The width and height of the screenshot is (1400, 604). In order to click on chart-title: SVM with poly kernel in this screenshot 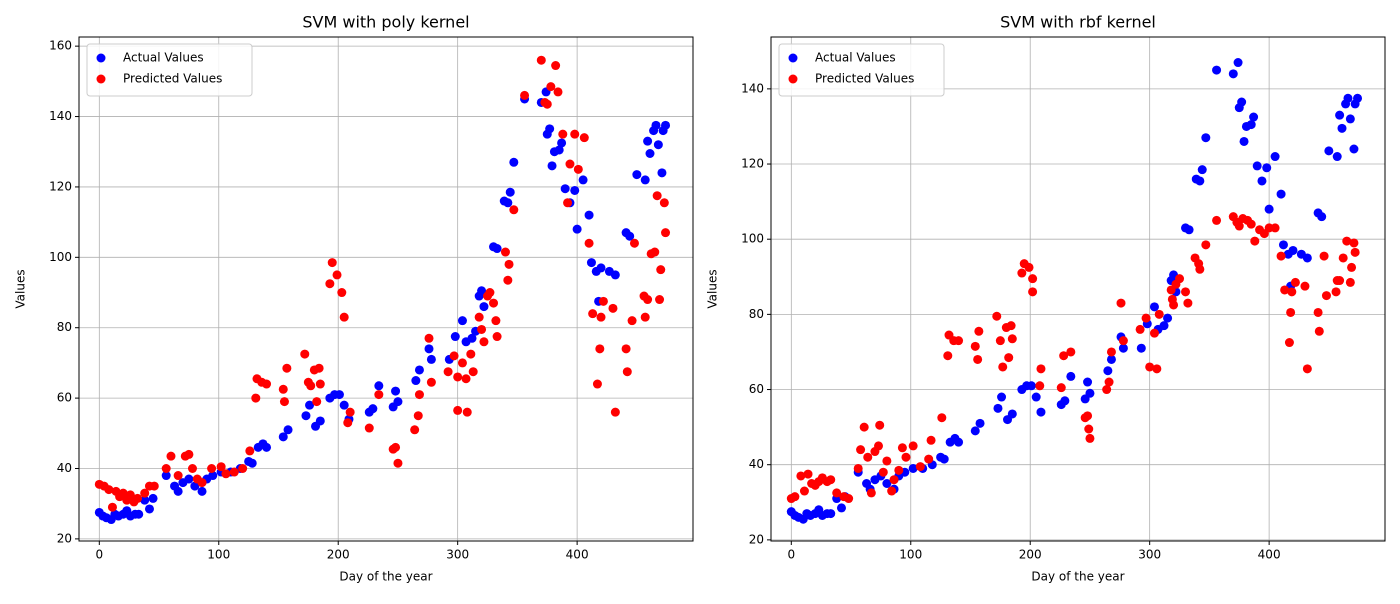, I will do `click(385, 22)`.